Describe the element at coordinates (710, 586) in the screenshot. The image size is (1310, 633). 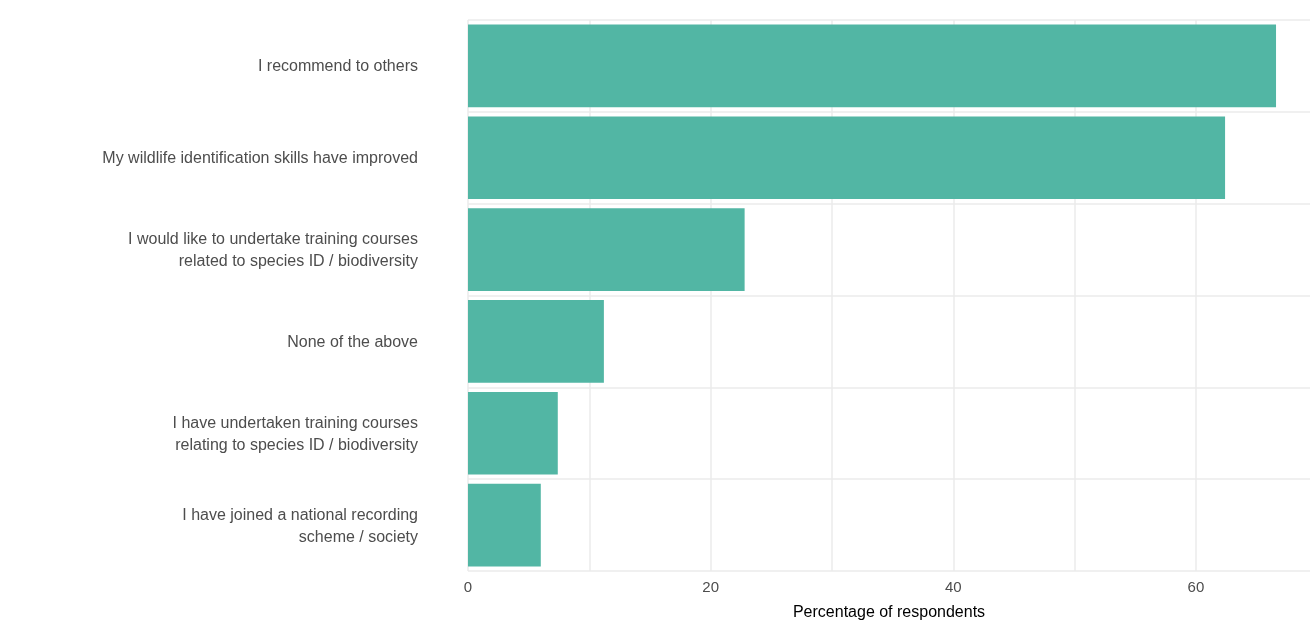
I see `x-tick-label: 20` at that location.